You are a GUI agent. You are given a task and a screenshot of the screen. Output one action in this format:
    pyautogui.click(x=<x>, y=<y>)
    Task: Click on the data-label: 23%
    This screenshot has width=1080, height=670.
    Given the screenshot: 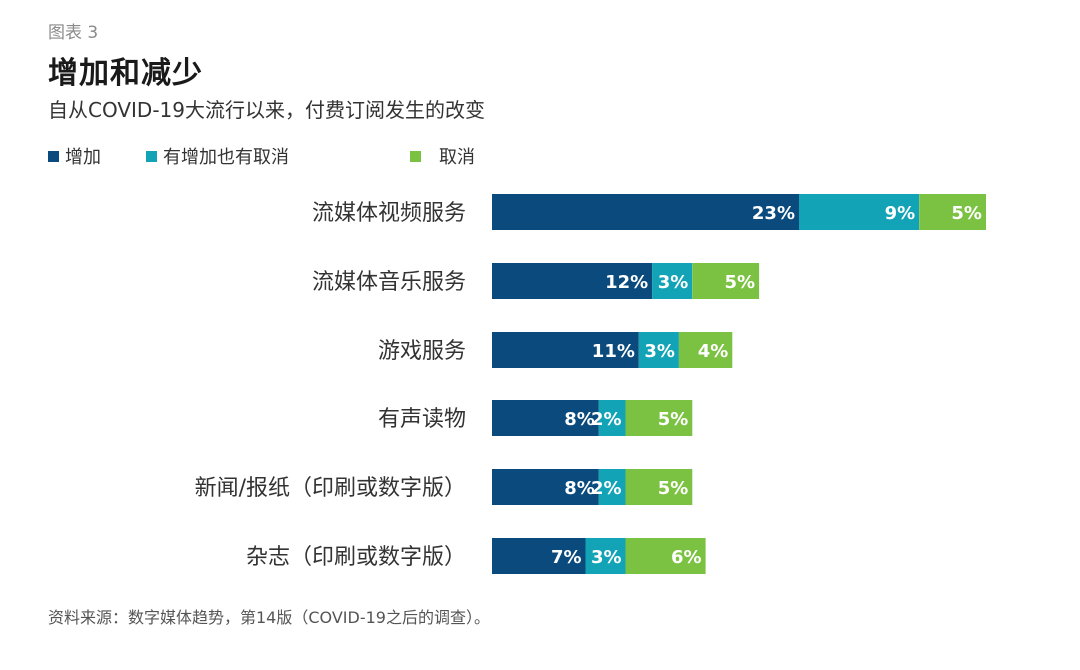 What is the action you would take?
    pyautogui.click(x=773, y=213)
    